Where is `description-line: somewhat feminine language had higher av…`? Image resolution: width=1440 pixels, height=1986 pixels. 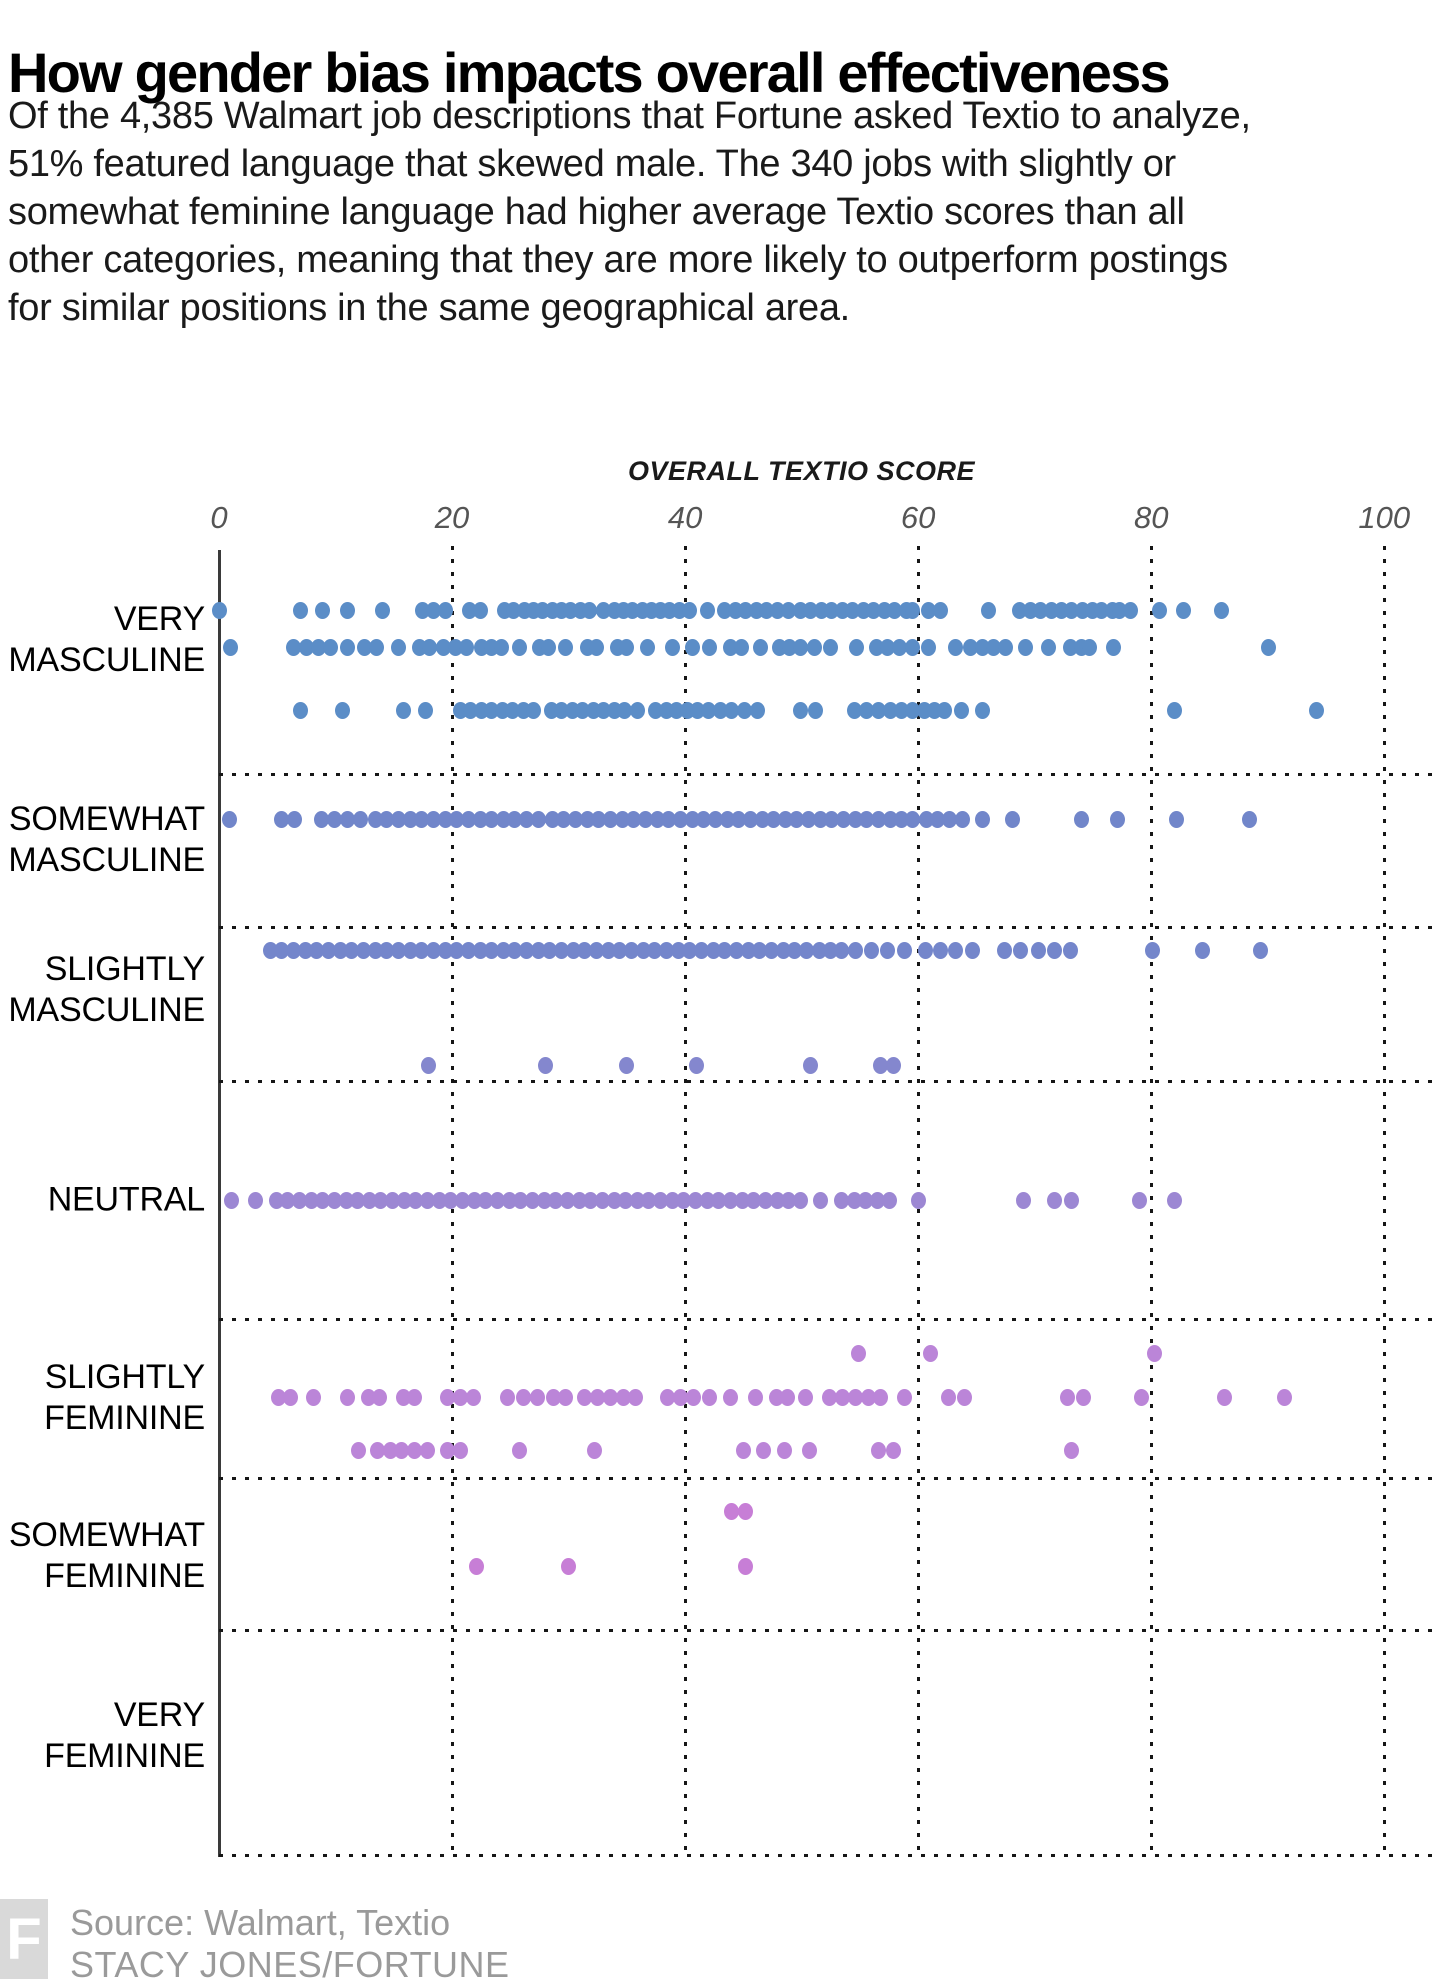 description-line: somewhat feminine language had higher av… is located at coordinates (596, 212).